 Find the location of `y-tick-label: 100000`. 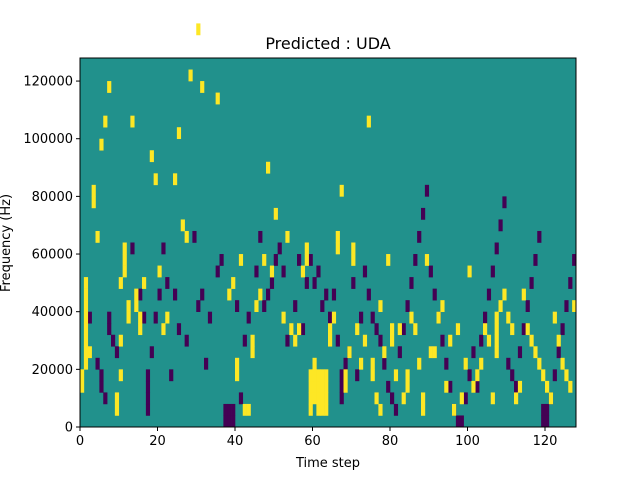

y-tick-label: 100000 is located at coordinates (48, 139).